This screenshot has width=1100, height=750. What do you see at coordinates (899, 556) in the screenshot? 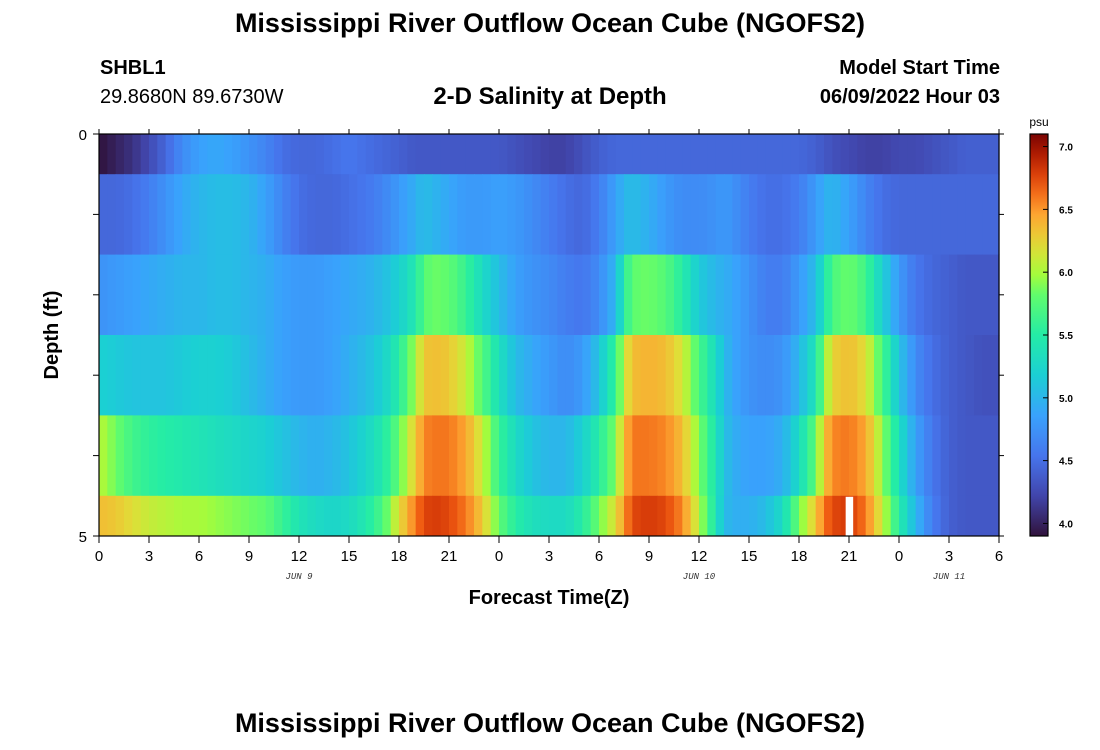
I see `x-tick-label: 0` at bounding box center [899, 556].